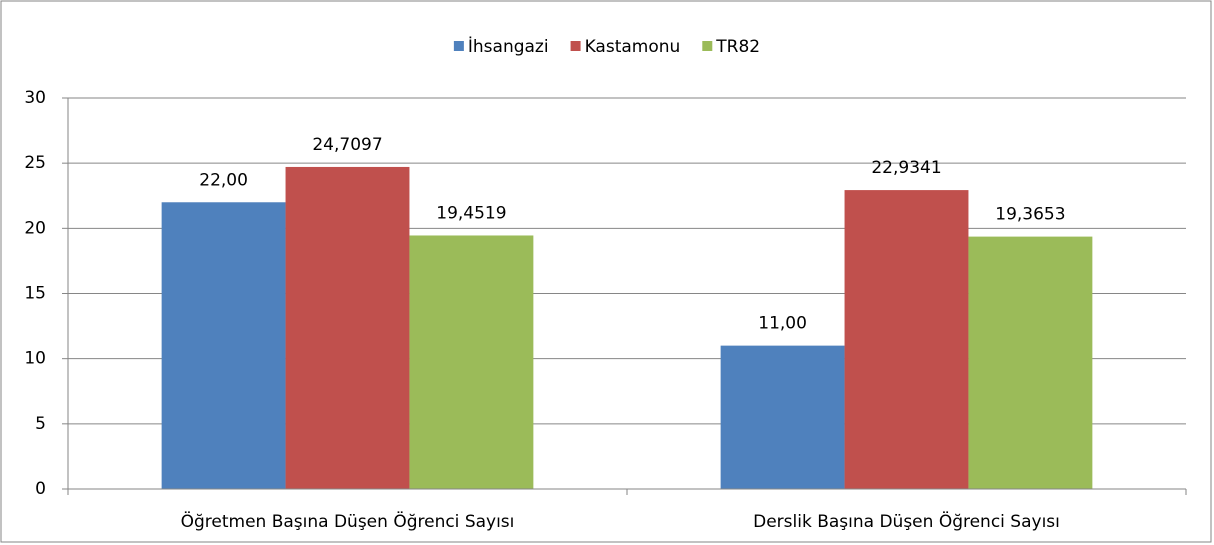  I want to click on y-tick-label: 10, so click(35, 359).